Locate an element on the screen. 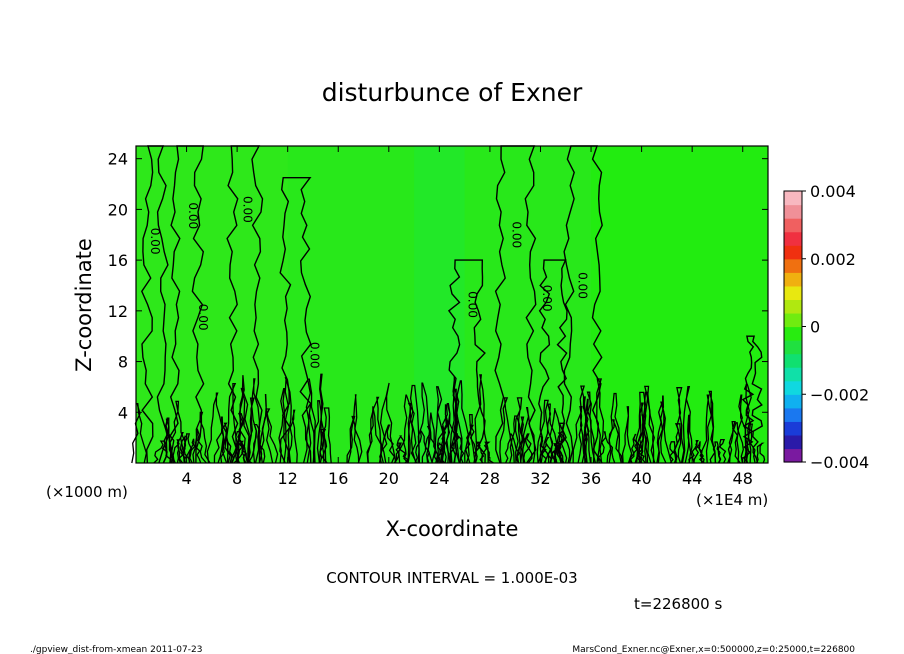 This screenshot has width=904, height=654. y-tick-label: 20 is located at coordinates (118, 209).